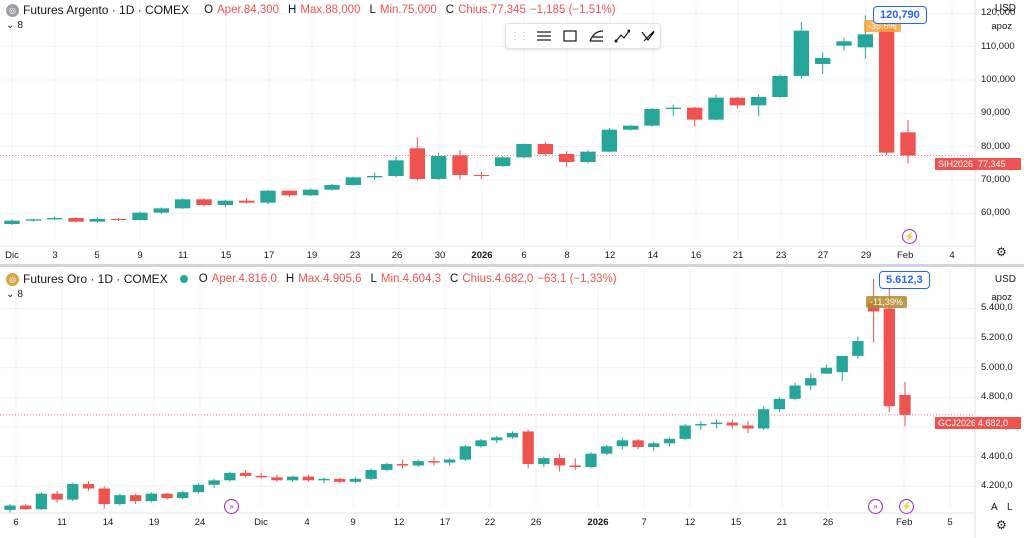 The width and height of the screenshot is (1024, 538). What do you see at coordinates (544, 36) in the screenshot?
I see `lines-tool-icon` at bounding box center [544, 36].